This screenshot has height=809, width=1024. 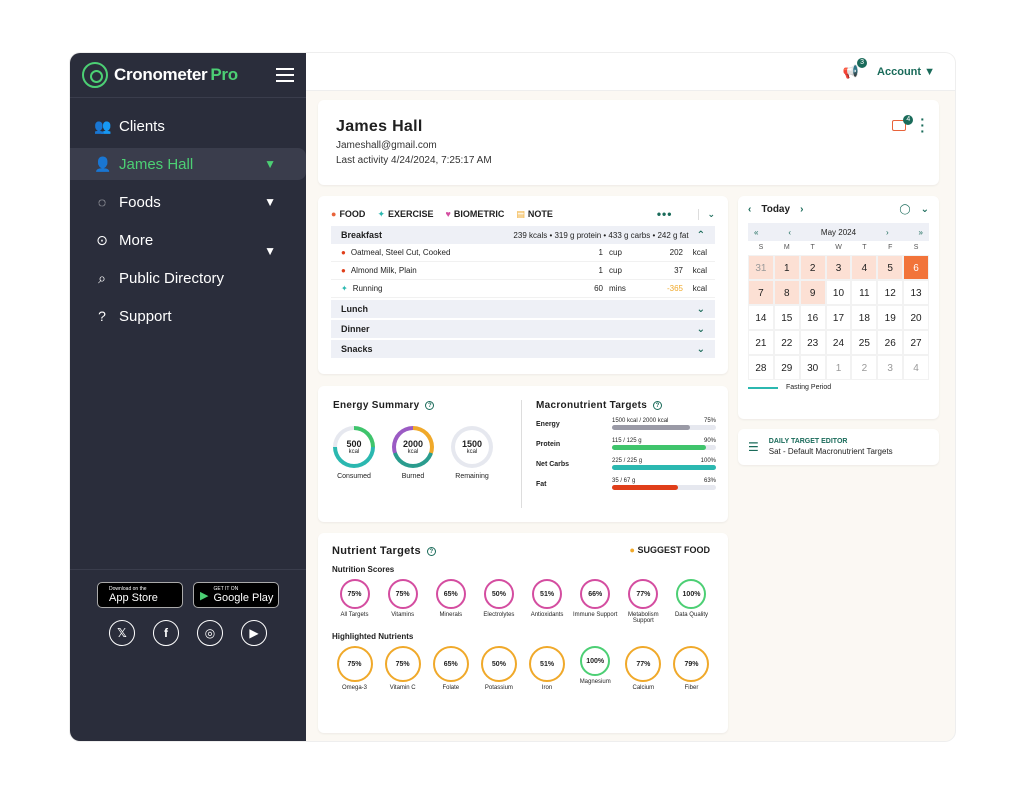 I want to click on nutrient-item: 50% Electrolytes, so click(x=498, y=601).